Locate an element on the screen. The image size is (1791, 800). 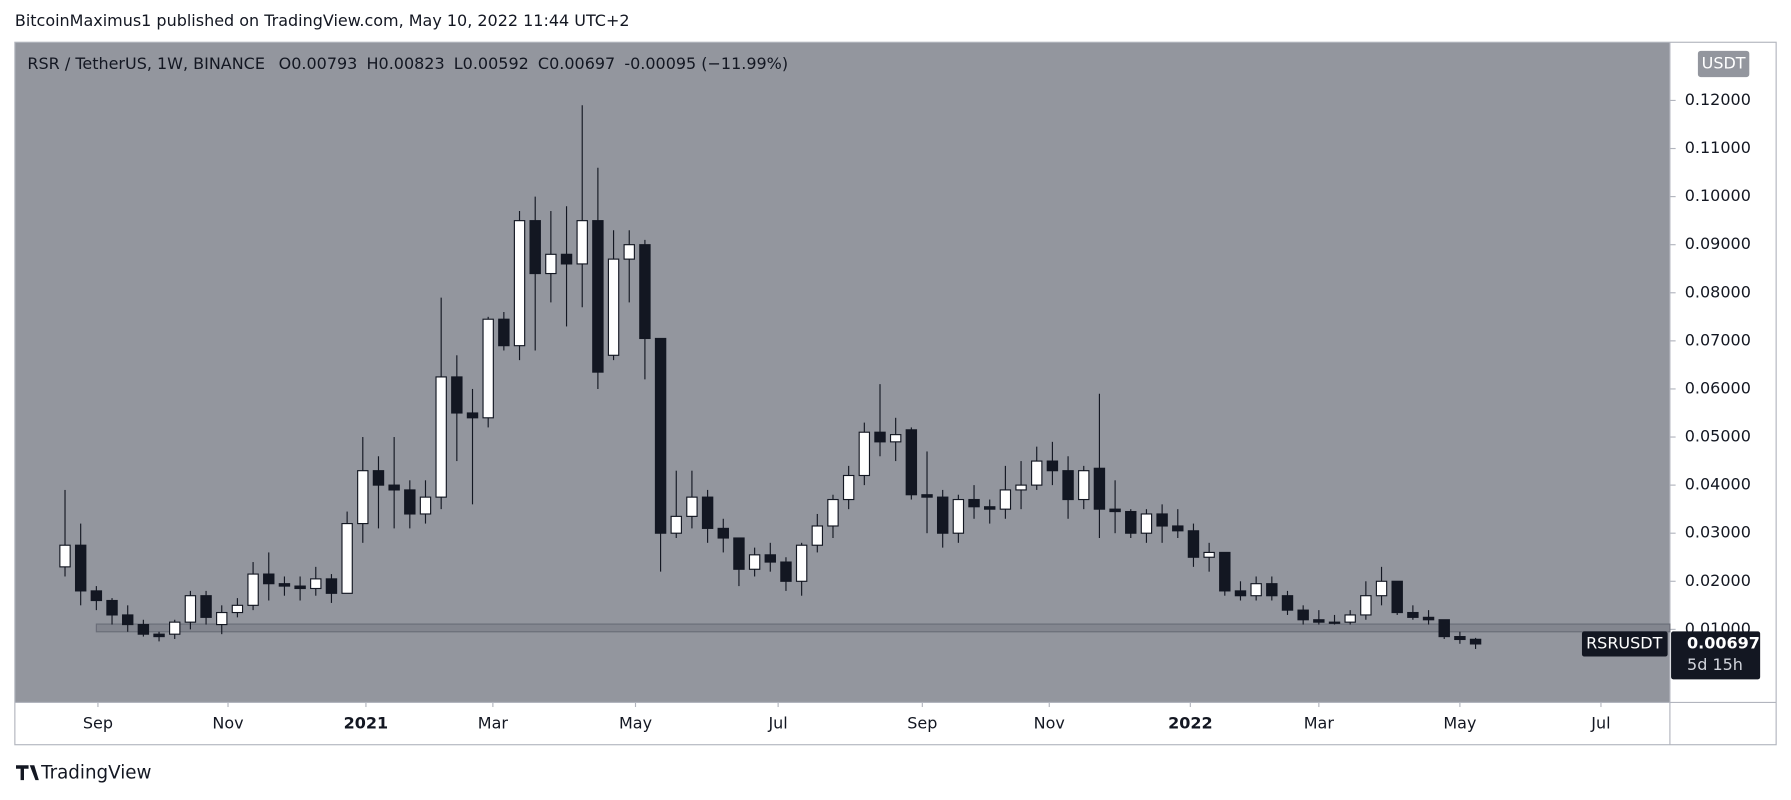
legend-item: -0.00095 (−11.99%) is located at coordinates (706, 62).